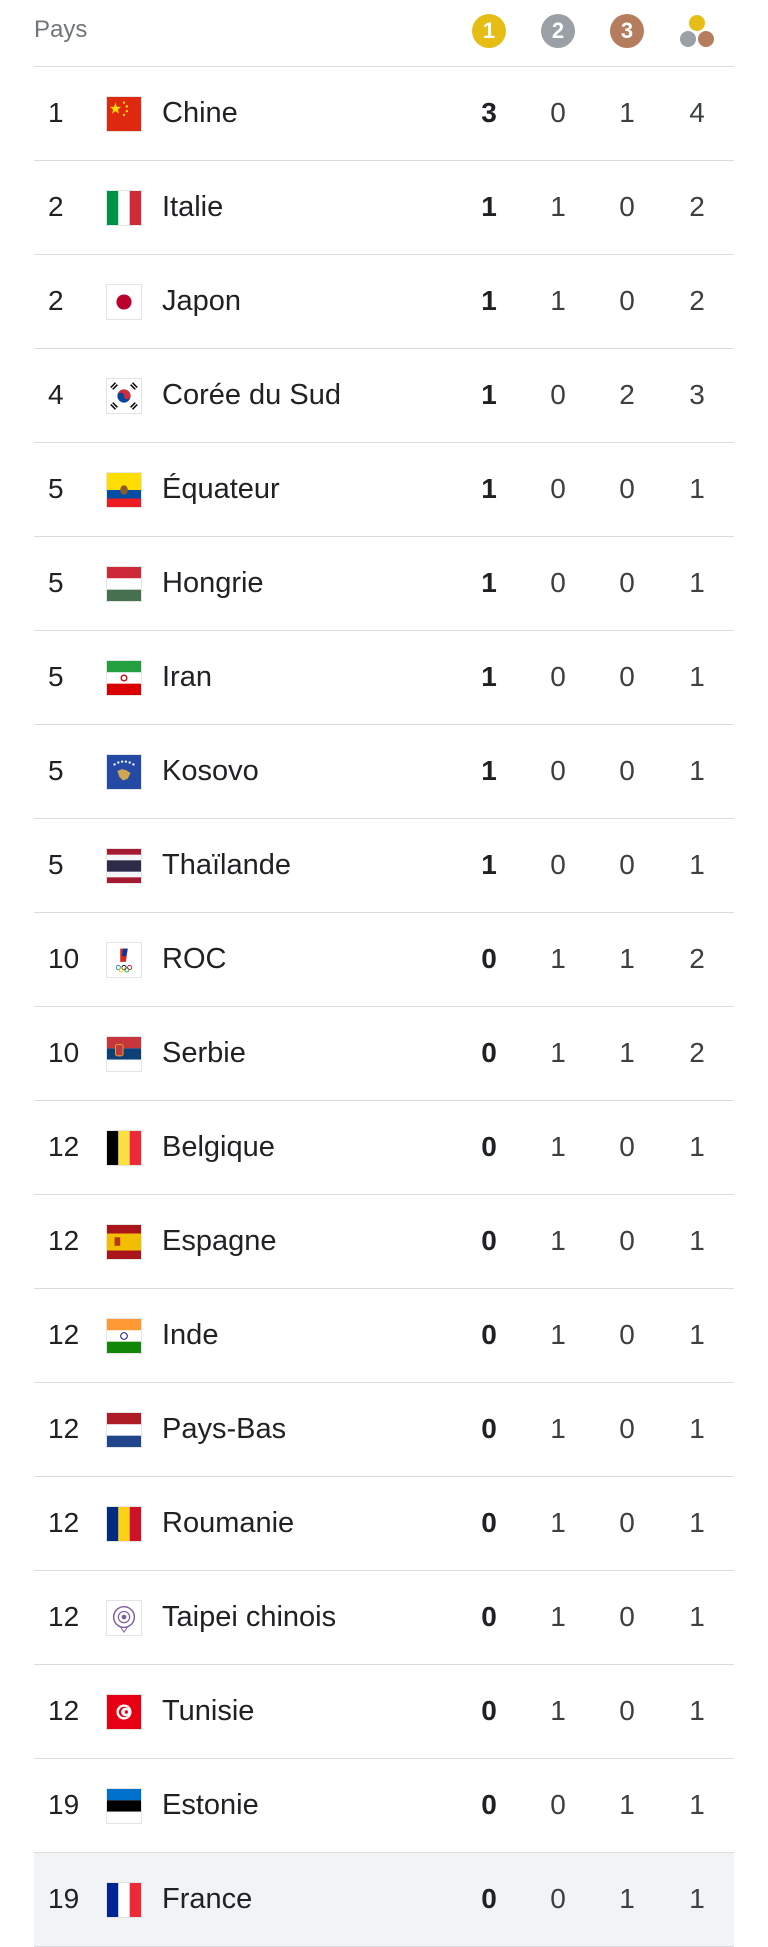 This screenshot has width=768, height=1947. Describe the element at coordinates (200, 113) in the screenshot. I see `country-name: Chine` at that location.